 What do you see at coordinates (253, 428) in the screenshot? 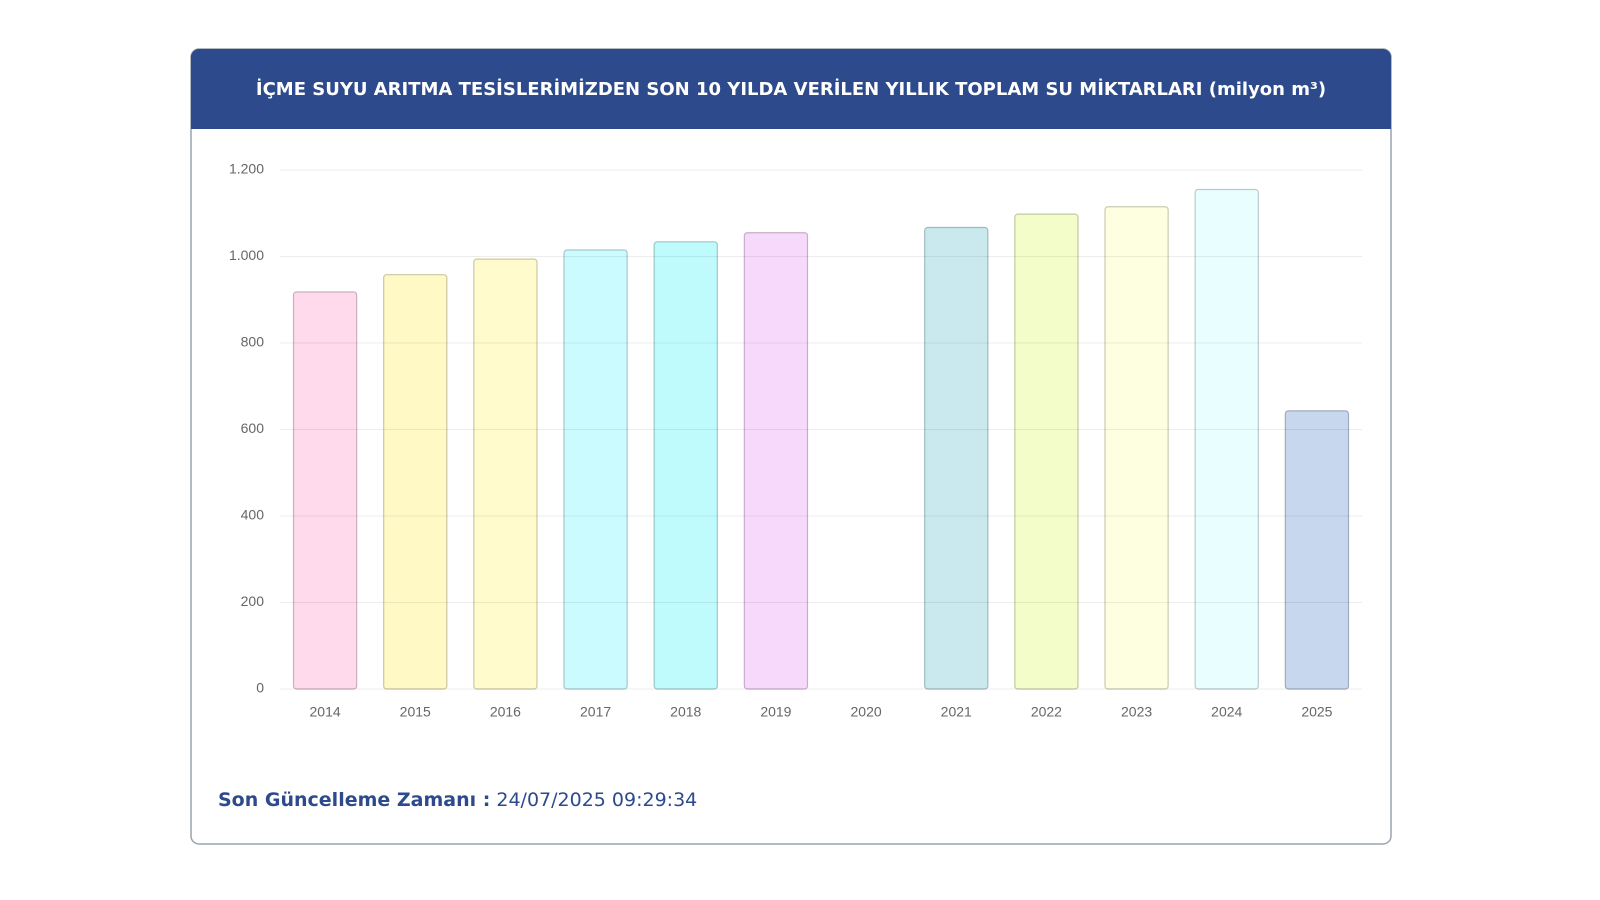
I see `y-tick-label: 600` at bounding box center [253, 428].